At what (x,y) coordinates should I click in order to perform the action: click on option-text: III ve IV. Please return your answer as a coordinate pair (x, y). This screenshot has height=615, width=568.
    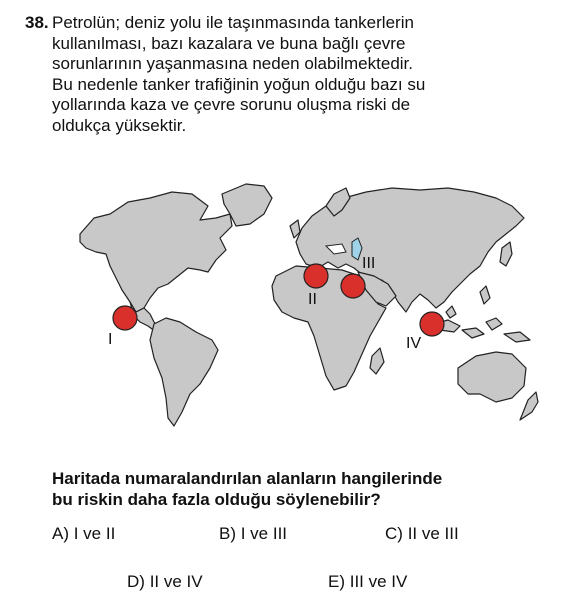
    Looking at the image, I should click on (378, 581).